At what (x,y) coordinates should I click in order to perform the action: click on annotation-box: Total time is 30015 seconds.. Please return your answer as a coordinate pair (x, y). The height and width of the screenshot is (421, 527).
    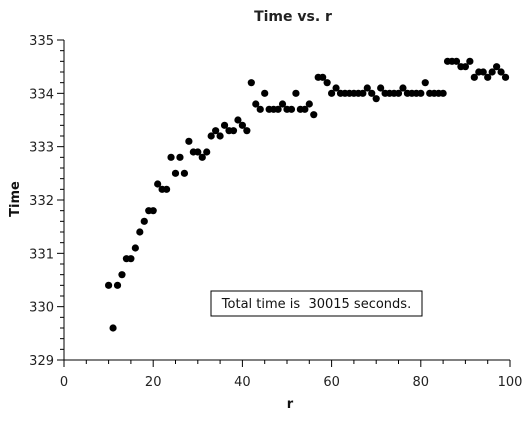
    Looking at the image, I should click on (316, 303).